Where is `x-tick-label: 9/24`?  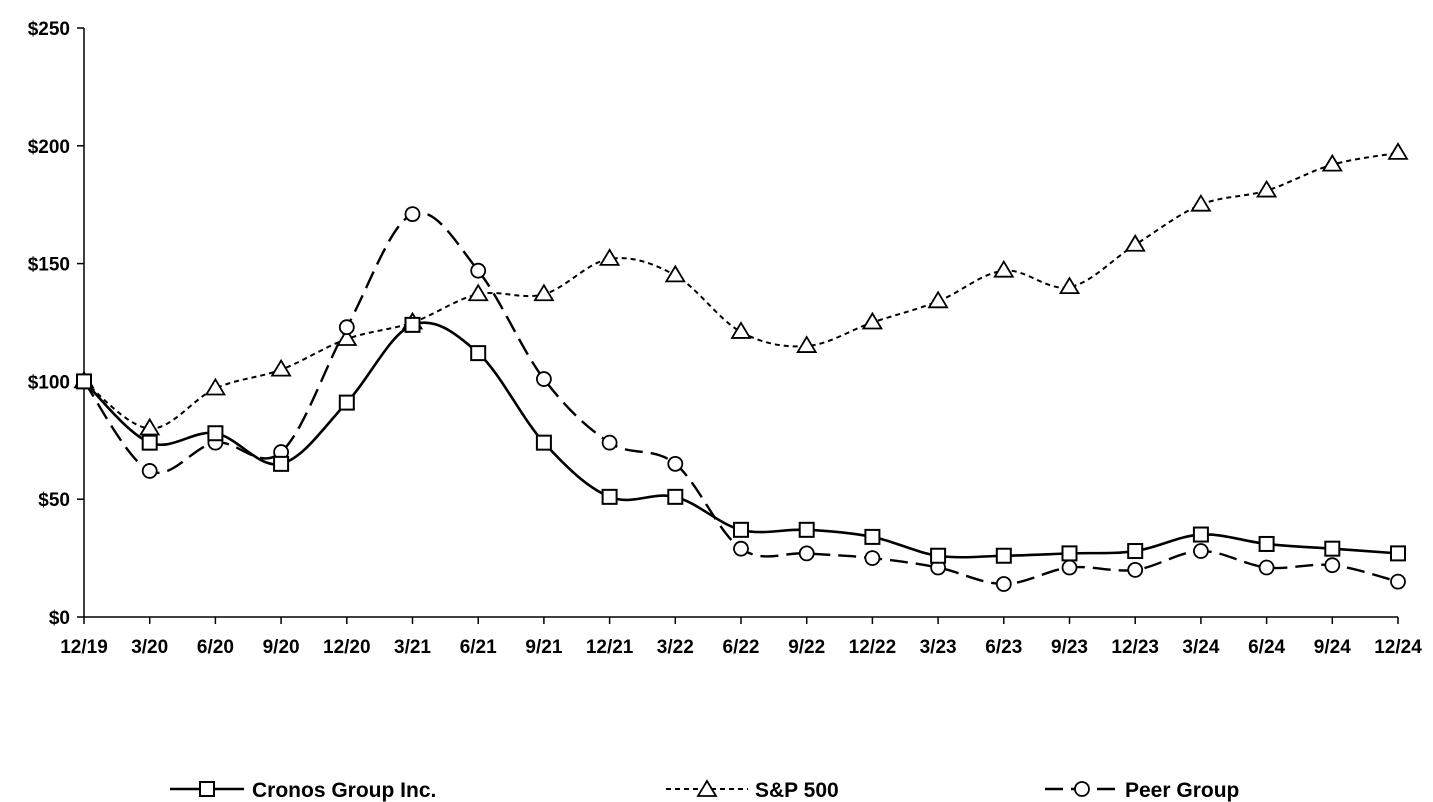
x-tick-label: 9/24 is located at coordinates (1332, 647).